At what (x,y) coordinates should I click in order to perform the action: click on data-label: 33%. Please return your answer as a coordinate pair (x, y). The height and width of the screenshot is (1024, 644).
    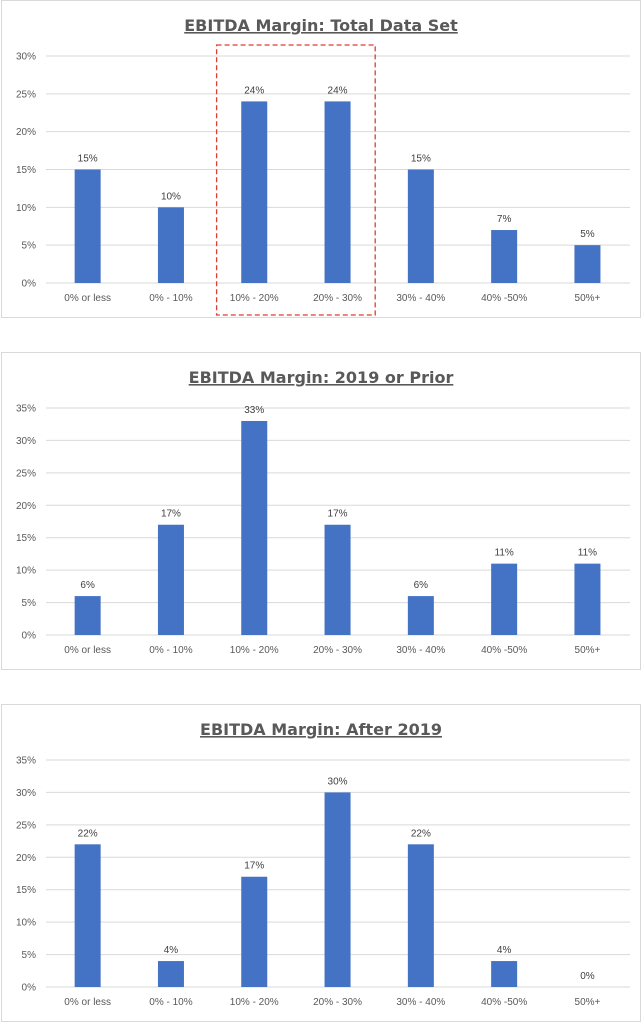
    Looking at the image, I should click on (254, 410).